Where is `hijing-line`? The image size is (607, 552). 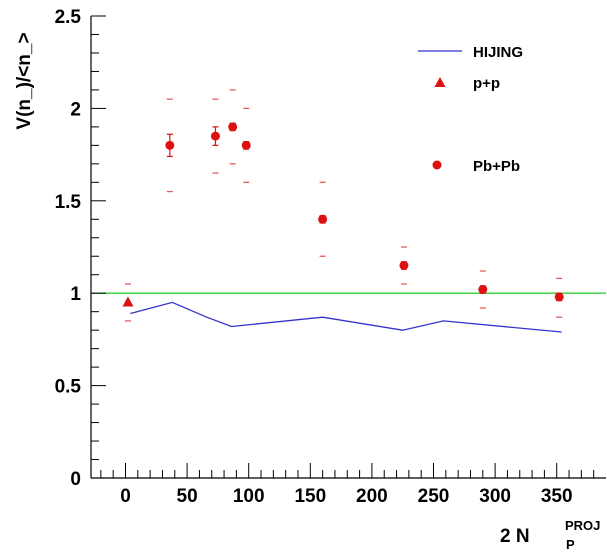 hijing-line is located at coordinates (346, 317).